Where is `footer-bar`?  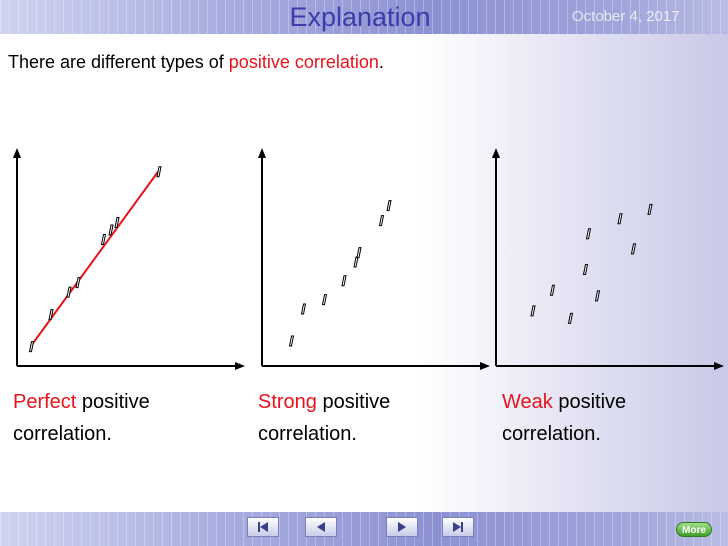
footer-bar is located at coordinates (364, 529).